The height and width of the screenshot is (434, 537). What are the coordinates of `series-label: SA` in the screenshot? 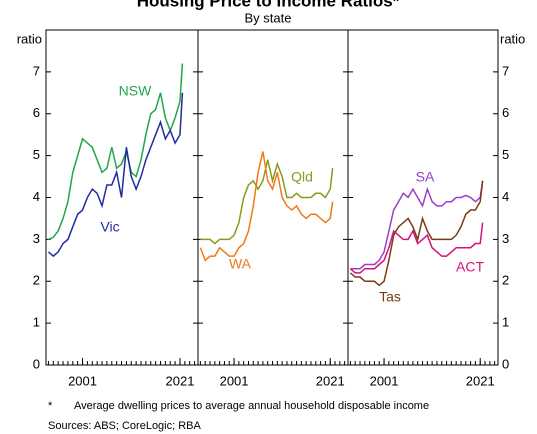 It's located at (425, 177).